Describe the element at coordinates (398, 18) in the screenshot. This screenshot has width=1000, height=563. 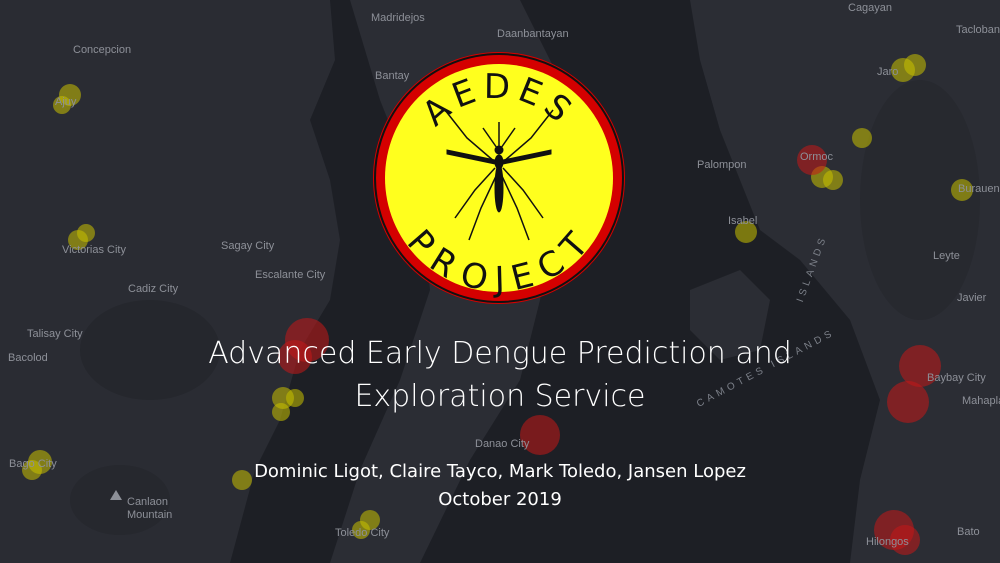
I see `place-label: Madridejos` at that location.